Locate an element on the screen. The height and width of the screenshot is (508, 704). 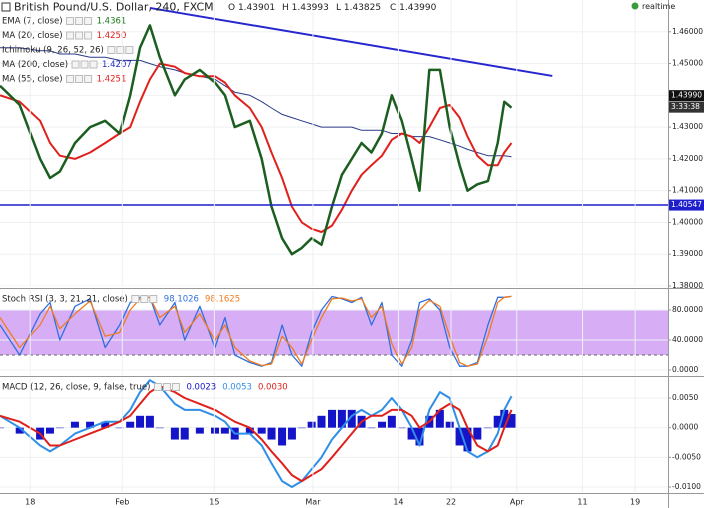
y-tick-label: 1.41000 is located at coordinates (687, 190).